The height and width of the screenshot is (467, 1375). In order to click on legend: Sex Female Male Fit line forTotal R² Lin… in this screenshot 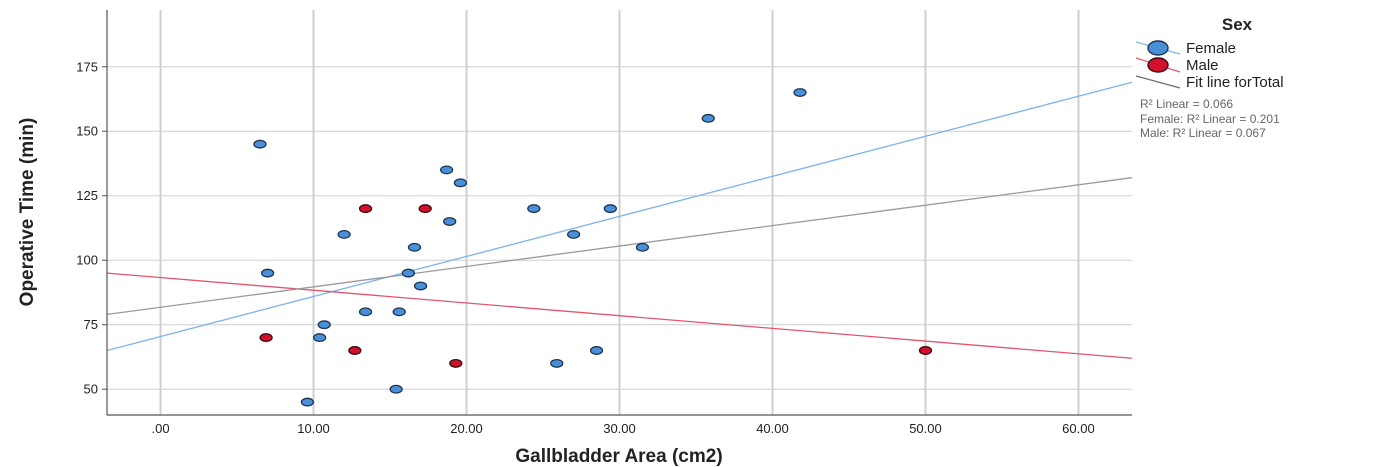, I will do `click(1209, 77)`.